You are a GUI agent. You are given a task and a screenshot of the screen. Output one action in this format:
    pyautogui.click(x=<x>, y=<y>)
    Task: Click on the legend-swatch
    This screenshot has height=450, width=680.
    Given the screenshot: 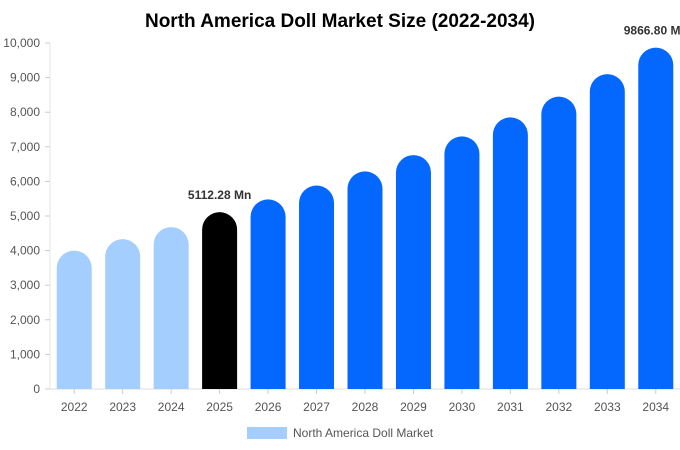 What is the action you would take?
    pyautogui.click(x=267, y=433)
    